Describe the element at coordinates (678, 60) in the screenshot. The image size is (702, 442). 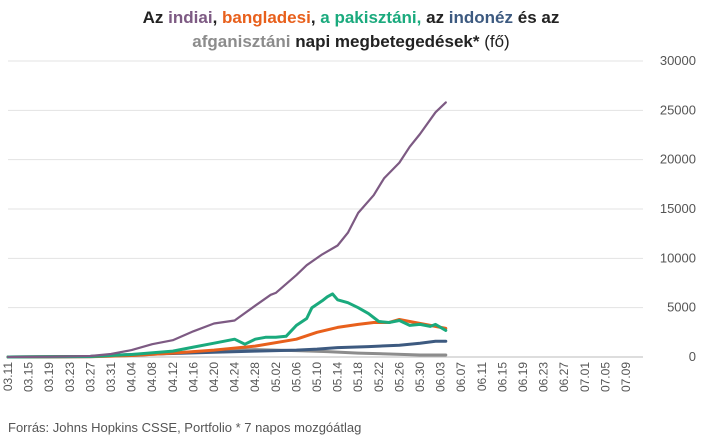
I see `y-tick-label: 30000` at that location.